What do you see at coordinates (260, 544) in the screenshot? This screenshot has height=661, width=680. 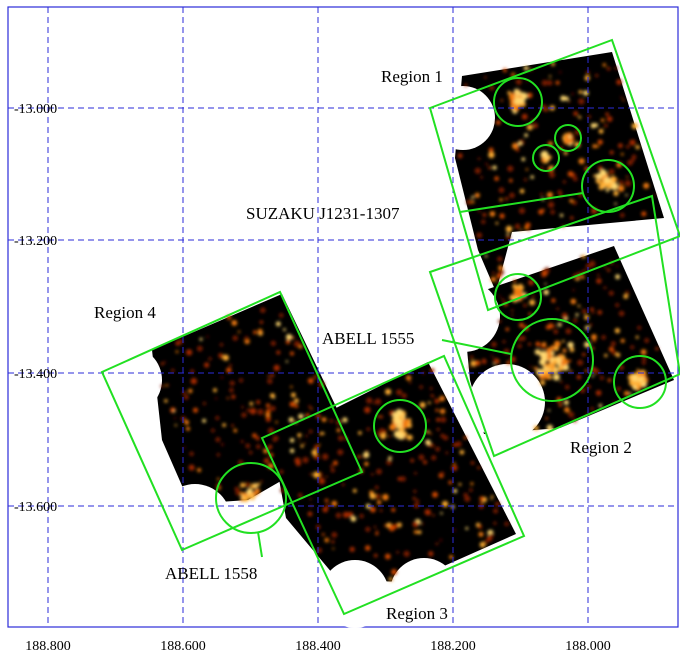 I see `abell1558-leader` at bounding box center [260, 544].